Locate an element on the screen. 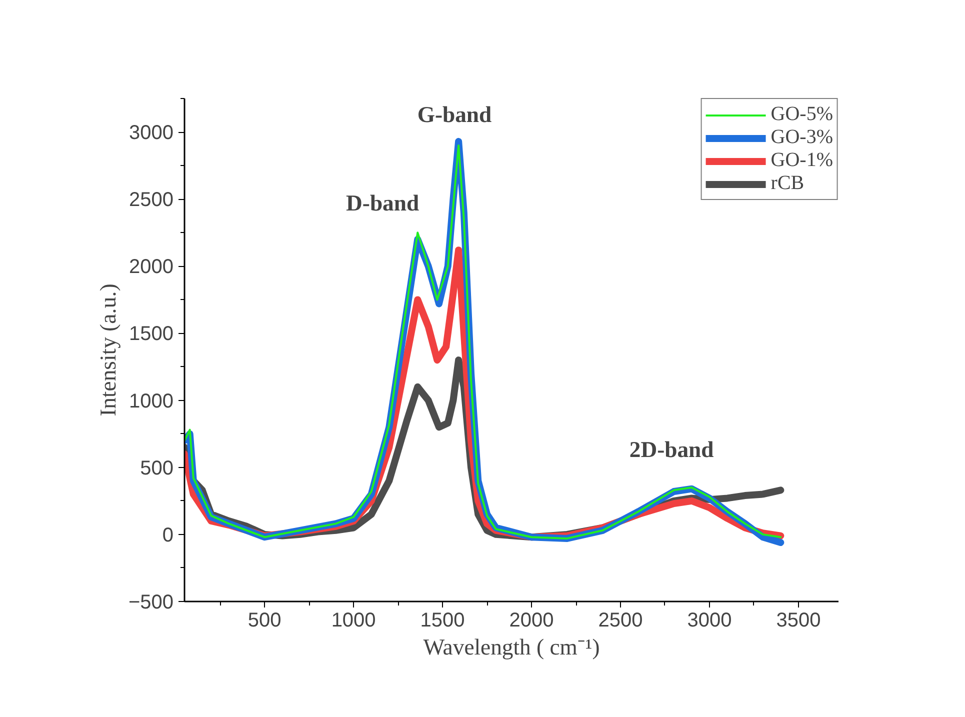 This screenshot has height=717, width=965. legend-label: rCB is located at coordinates (787, 183).